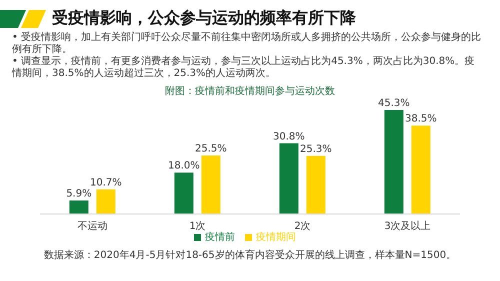 This screenshot has width=500, height=281. I want to click on data-label: 5.9%, so click(79, 194).